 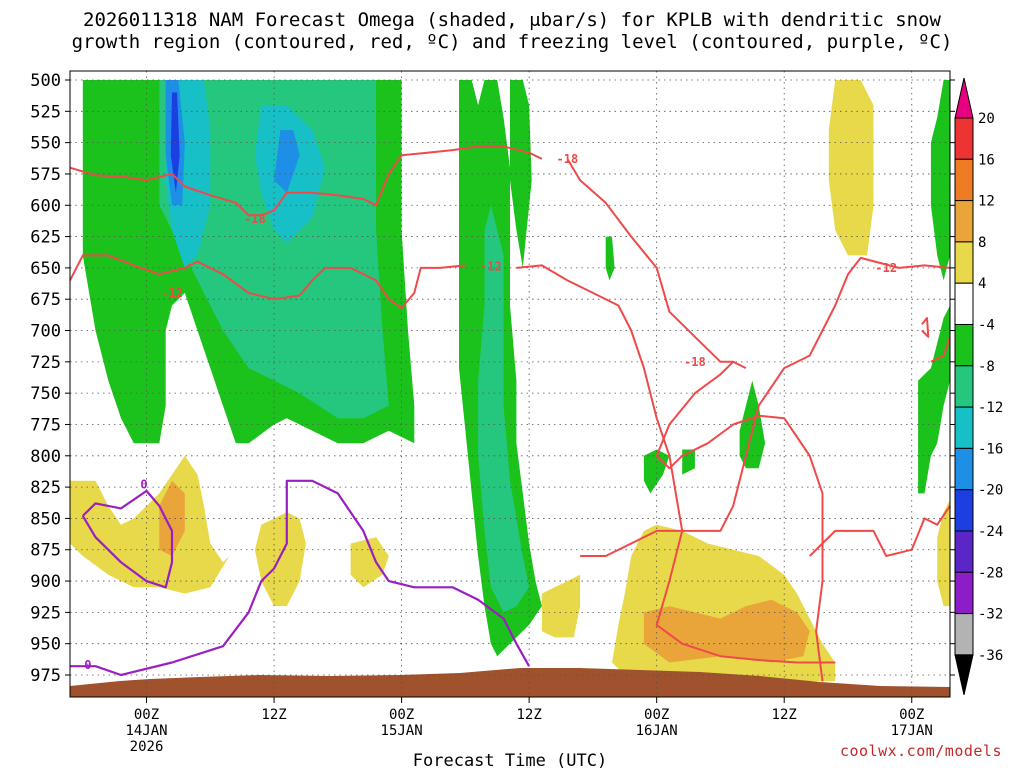 I want to click on red-contour-label-3: -12, so click(x=172, y=293).